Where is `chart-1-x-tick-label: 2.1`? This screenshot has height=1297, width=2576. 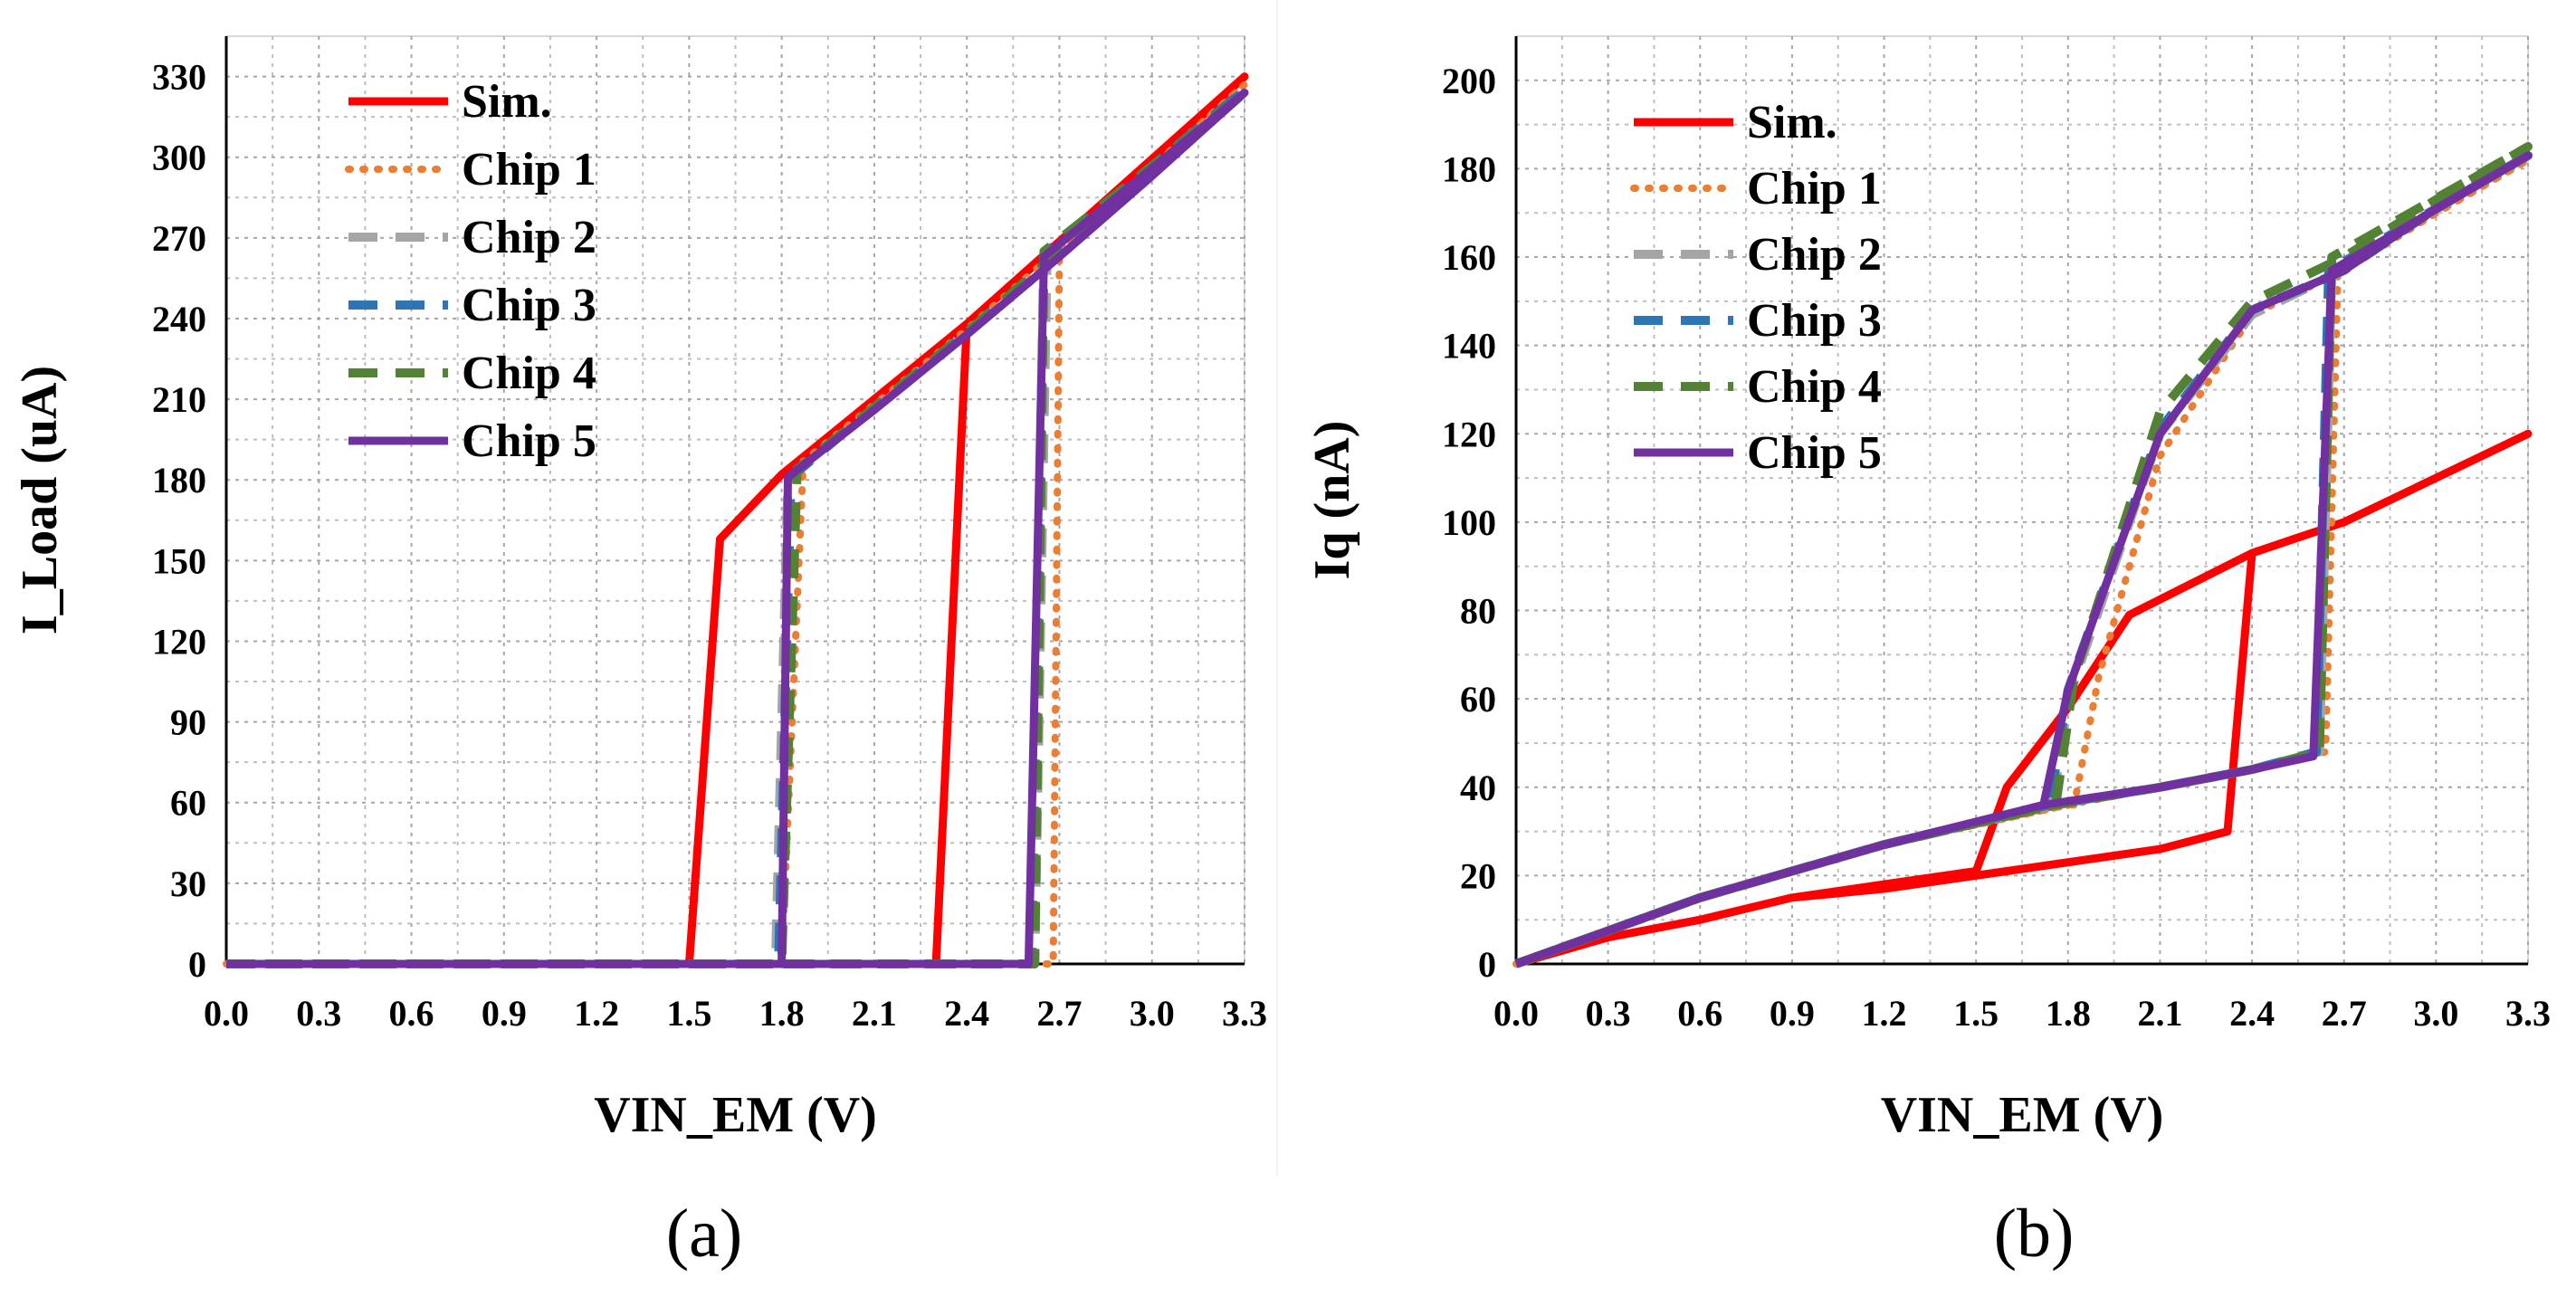 chart-1-x-tick-label: 2.1 is located at coordinates (2159, 1013).